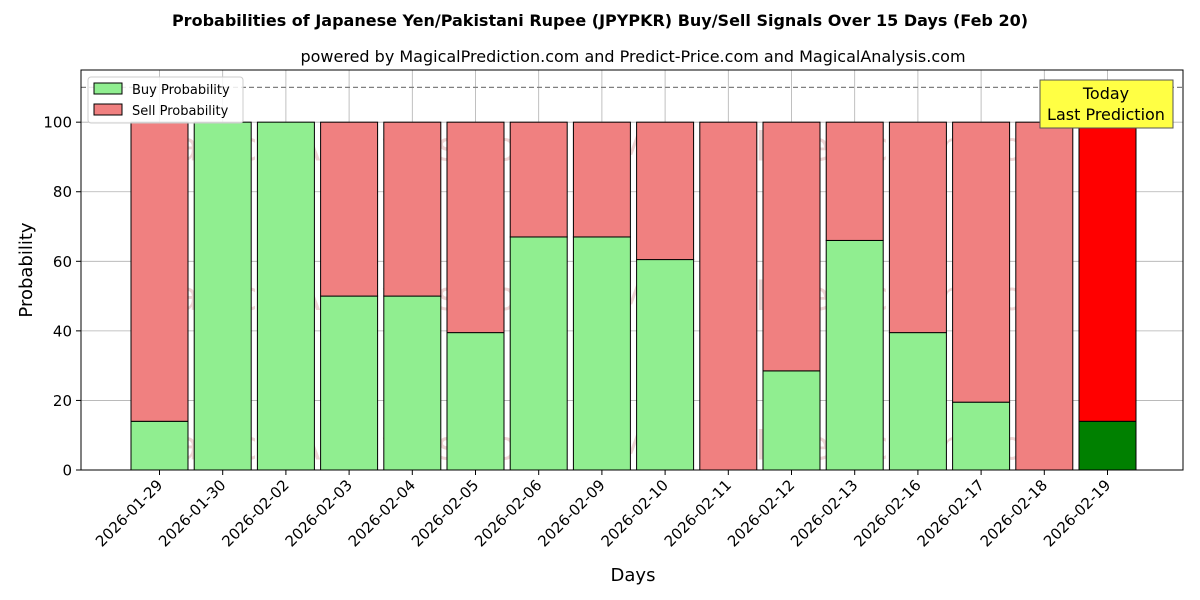  What do you see at coordinates (824, 513) in the screenshot?
I see `x-tick-label: 2026-02-13` at bounding box center [824, 513].